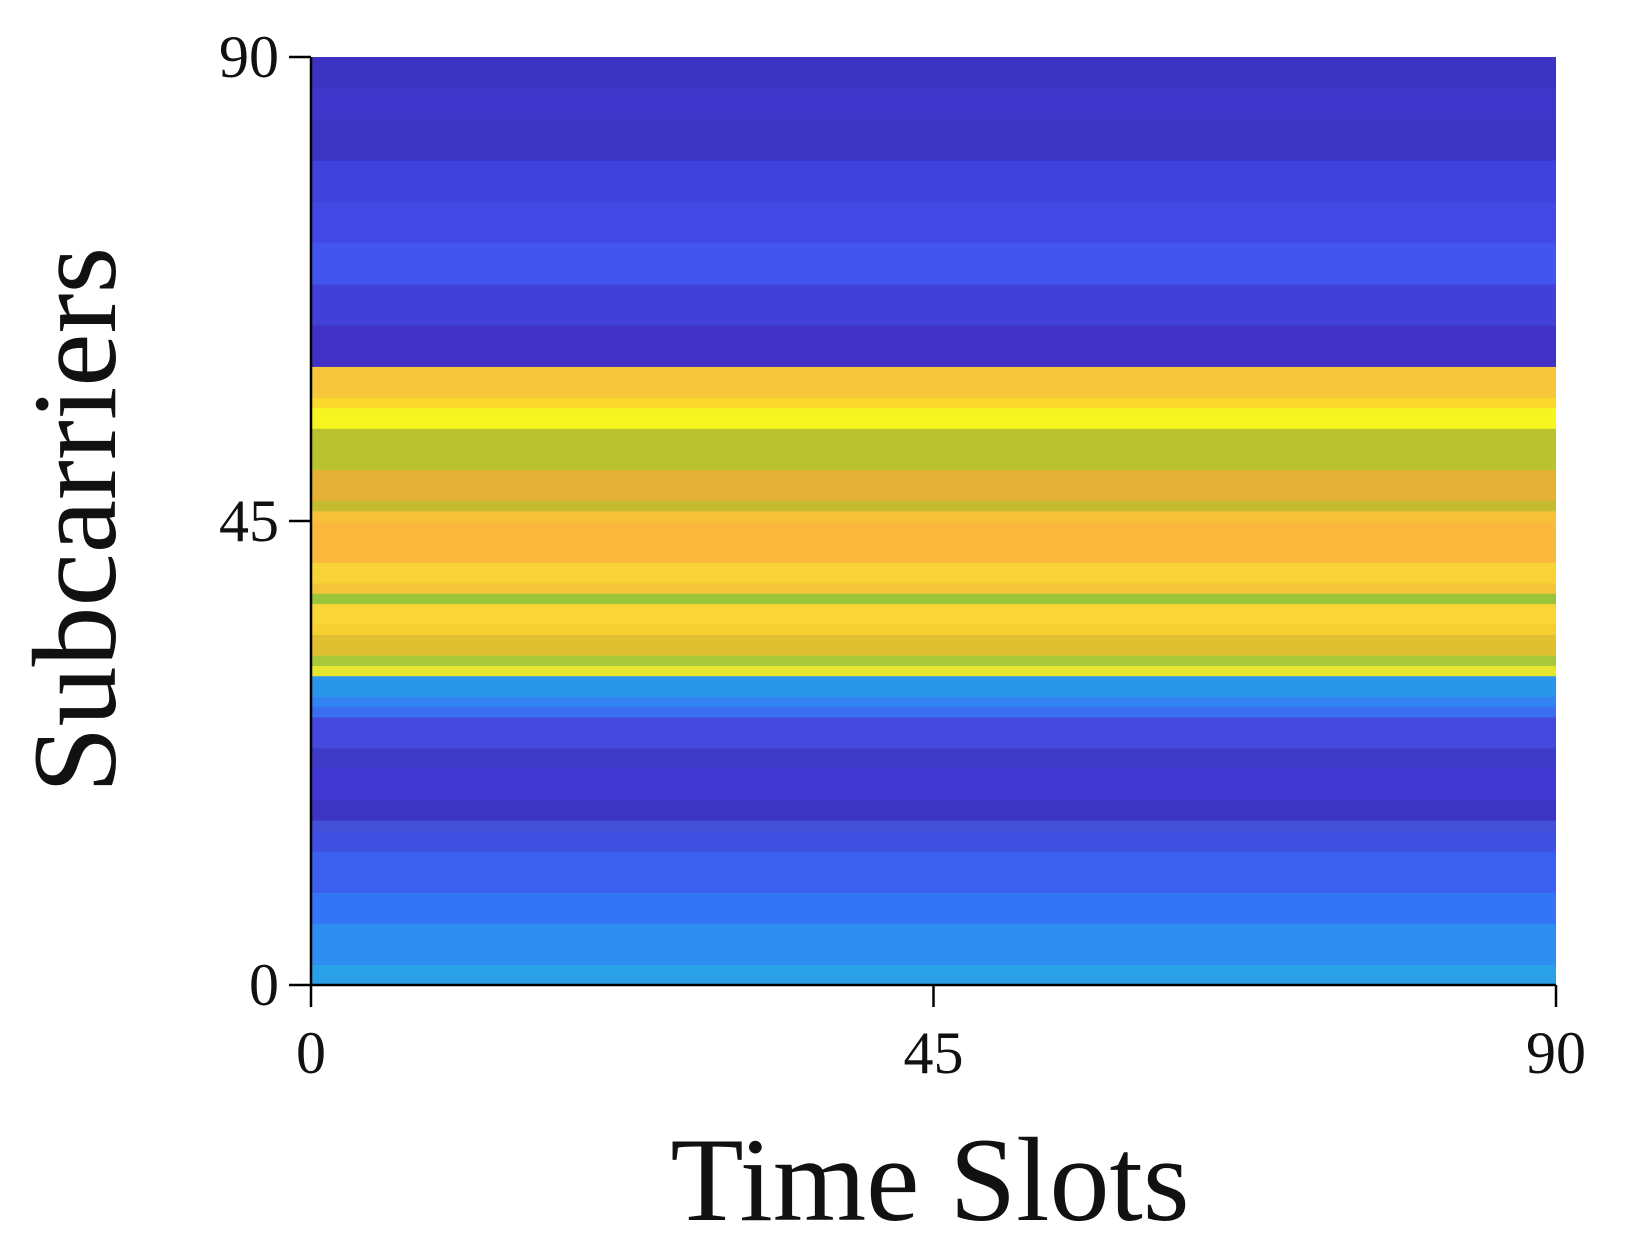  Describe the element at coordinates (264, 985) in the screenshot. I see `y-tick-label: 0` at that location.